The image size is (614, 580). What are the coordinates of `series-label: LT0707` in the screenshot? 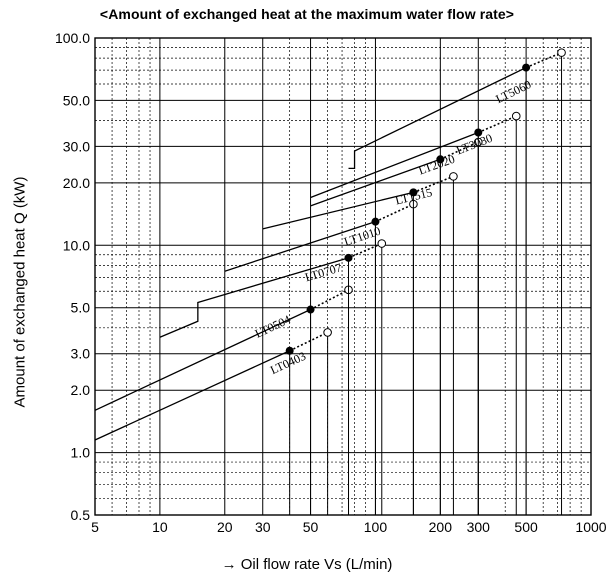 It's located at (323, 272).